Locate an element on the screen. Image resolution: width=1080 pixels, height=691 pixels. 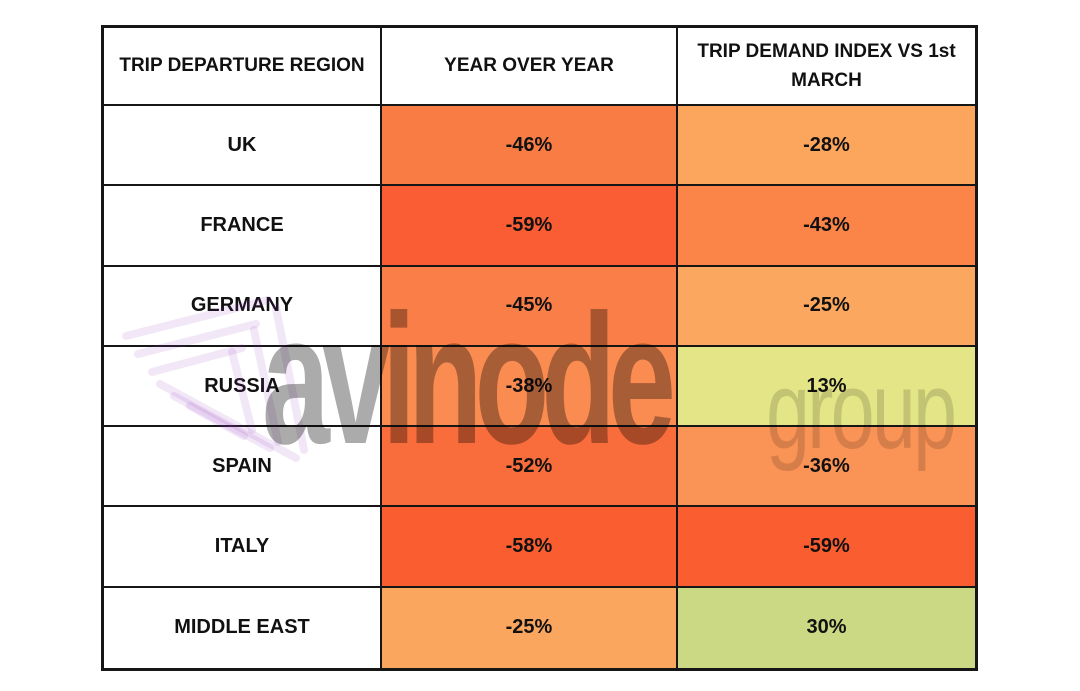
region-cell: FRANCE is located at coordinates (243, 226).